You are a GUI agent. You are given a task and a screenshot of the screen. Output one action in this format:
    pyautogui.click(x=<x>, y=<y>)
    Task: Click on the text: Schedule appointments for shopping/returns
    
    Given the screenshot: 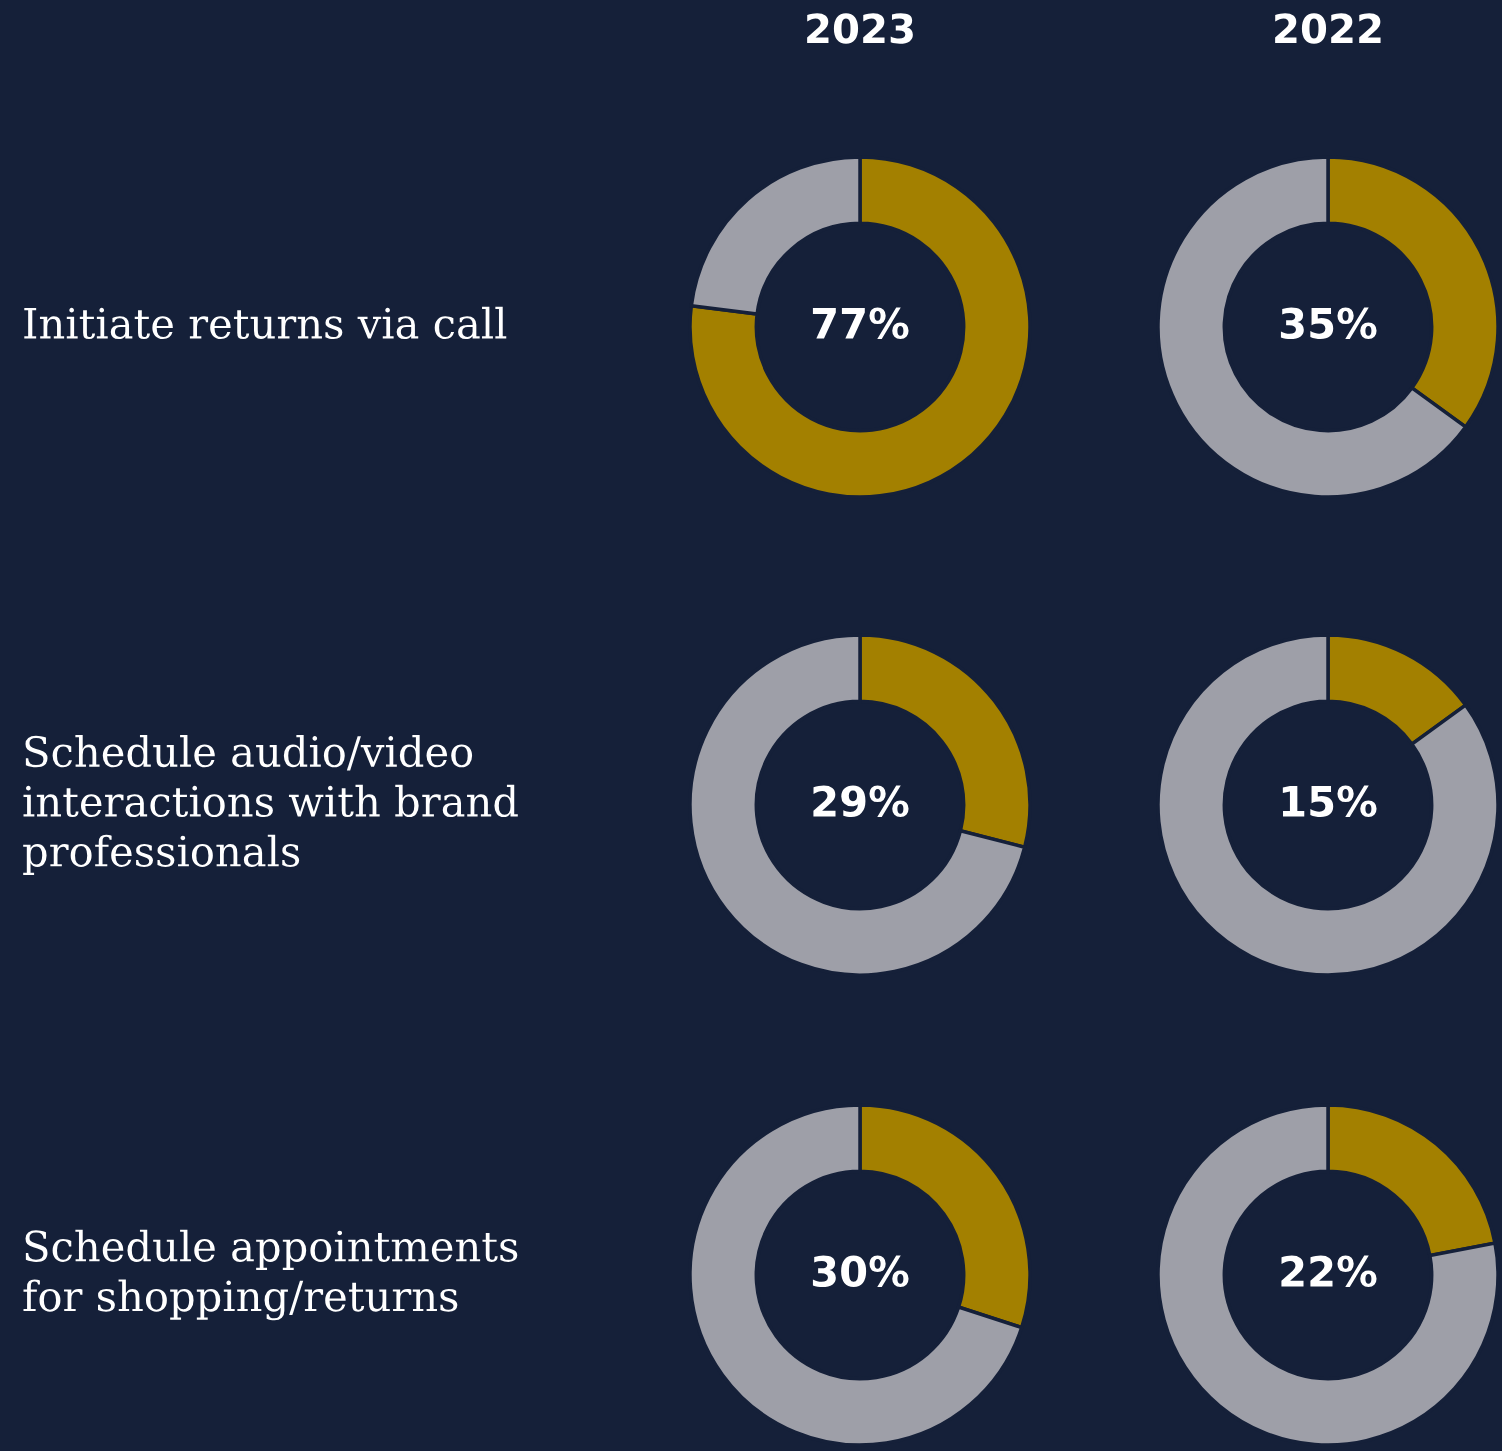 What is the action you would take?
    pyautogui.click(x=270, y=1275)
    